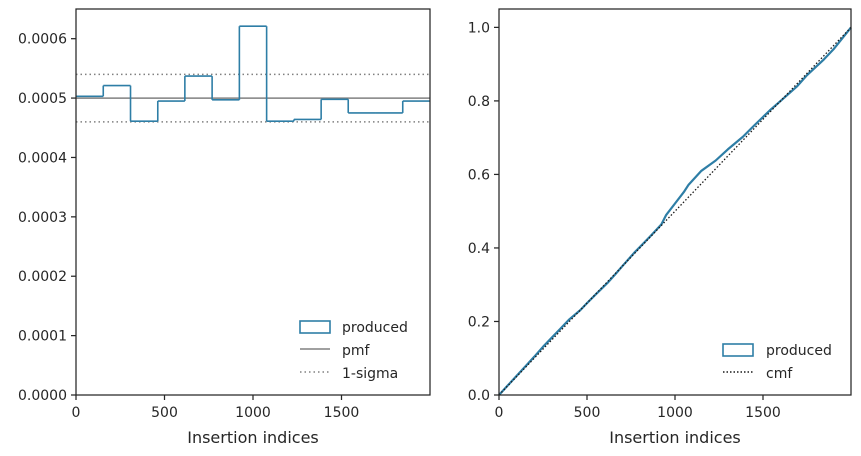 The width and height of the screenshot is (861, 456). What do you see at coordinates (42, 99) in the screenshot?
I see `y-tick-label: 0.0005` at bounding box center [42, 99].